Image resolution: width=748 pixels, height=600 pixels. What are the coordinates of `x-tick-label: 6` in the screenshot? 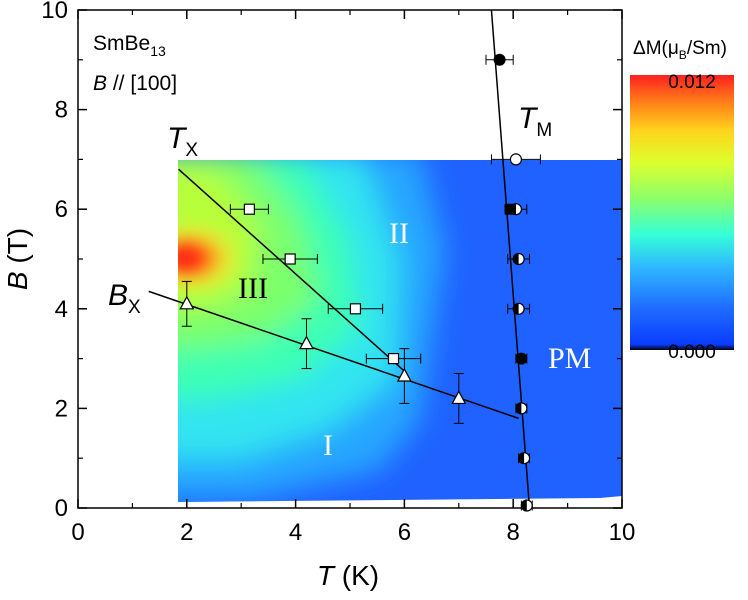 It's located at (404, 532).